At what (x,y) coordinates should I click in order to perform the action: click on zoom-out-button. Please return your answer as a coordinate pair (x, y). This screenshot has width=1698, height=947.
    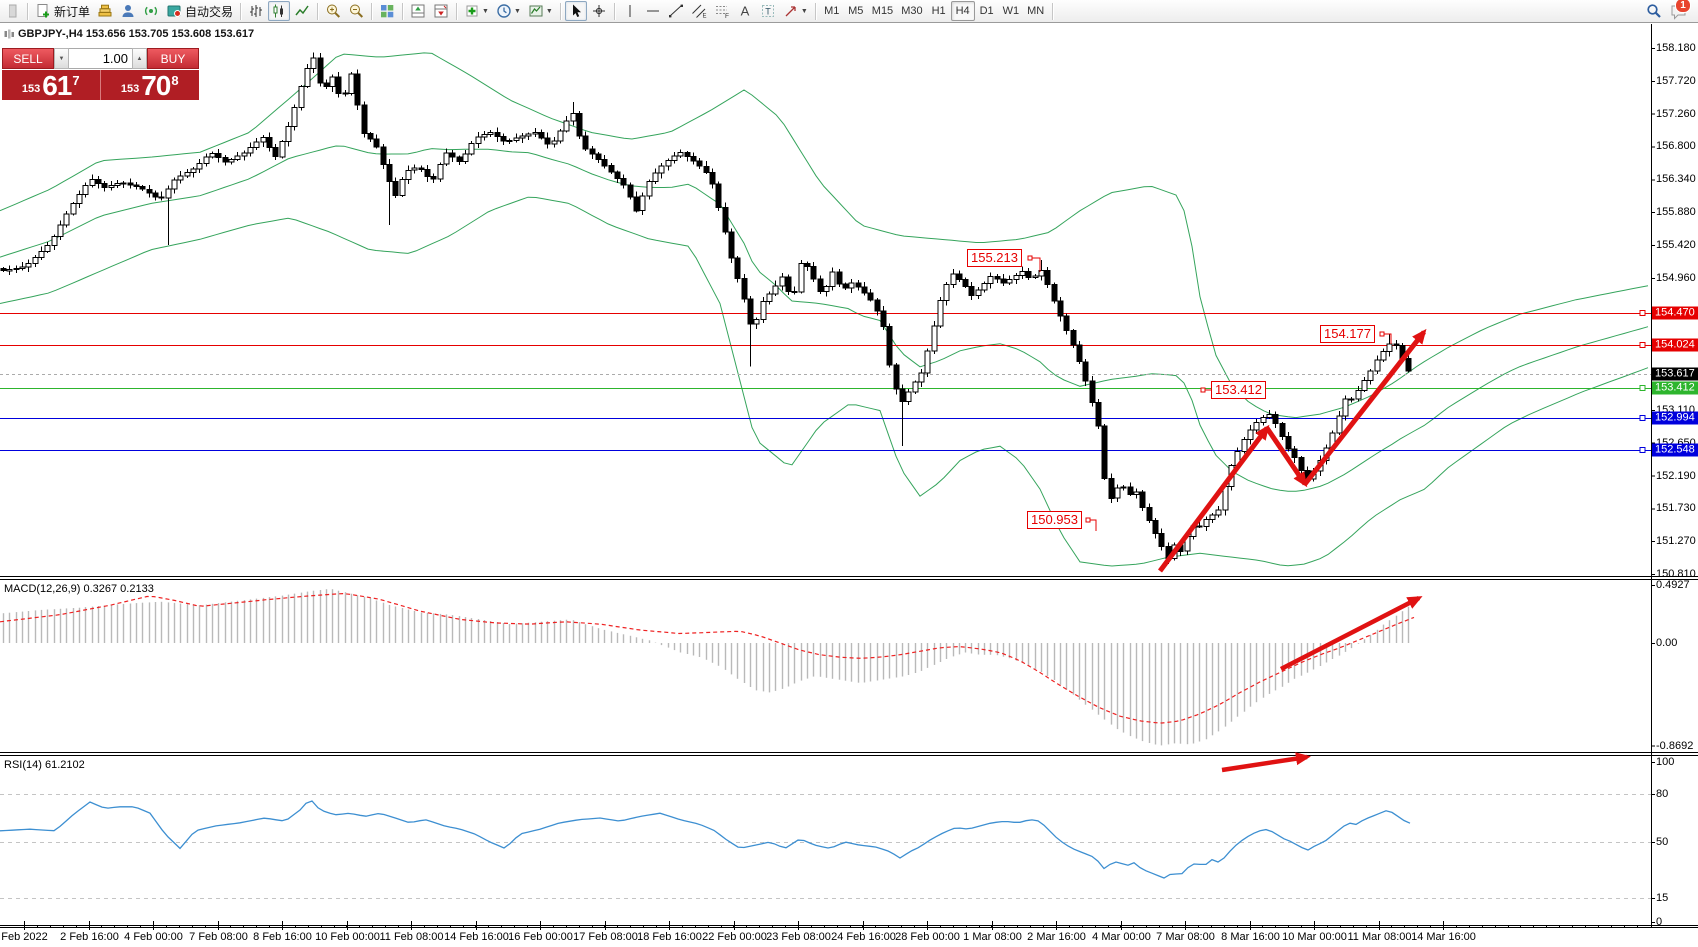
    Looking at the image, I should click on (356, 11).